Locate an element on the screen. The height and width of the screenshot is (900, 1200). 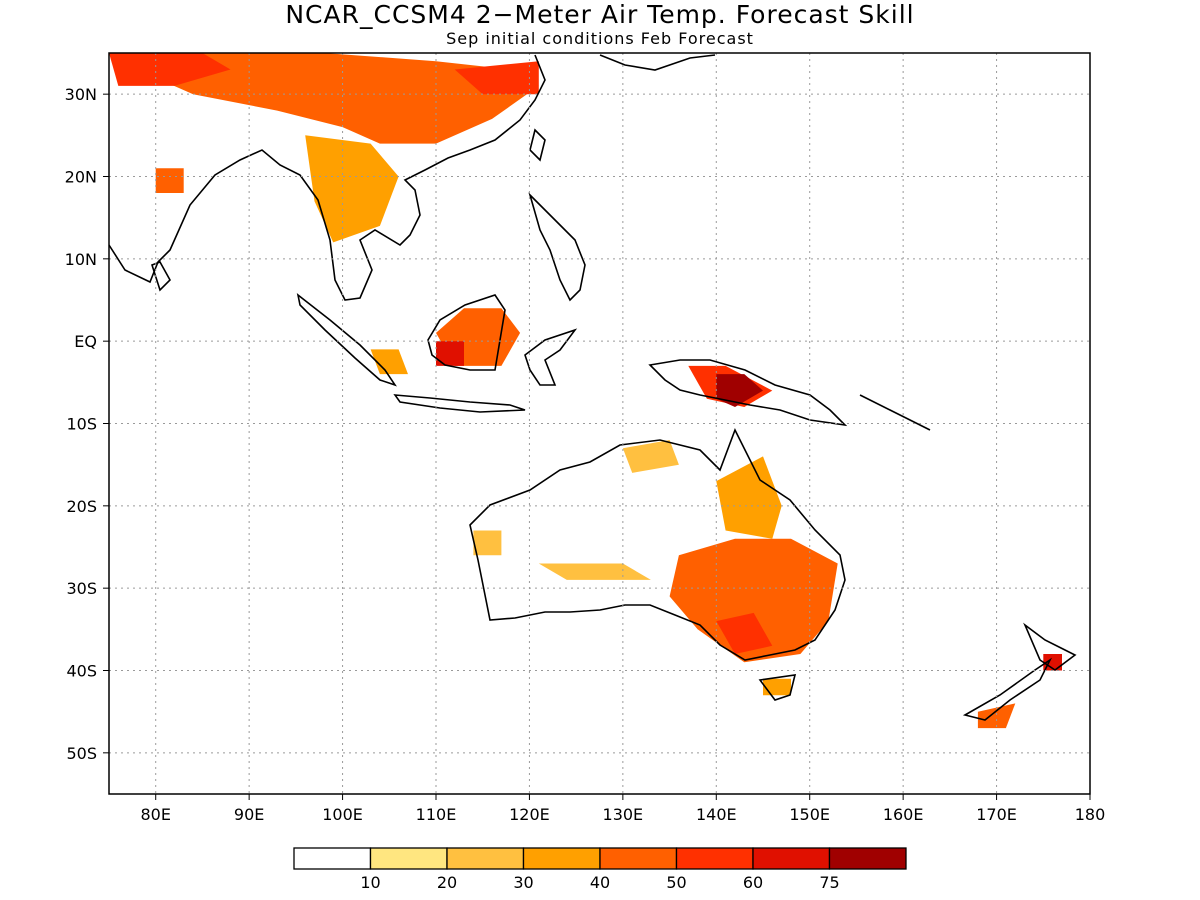
new-guinea-coastline is located at coordinates (748, 393).